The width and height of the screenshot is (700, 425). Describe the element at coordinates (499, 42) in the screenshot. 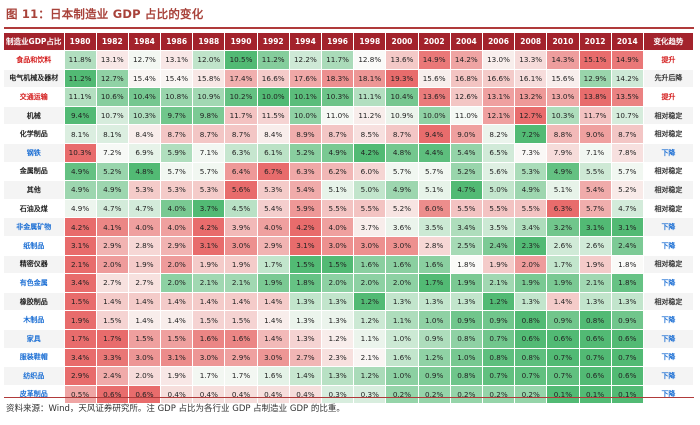

I see `header-year: 2006` at that location.